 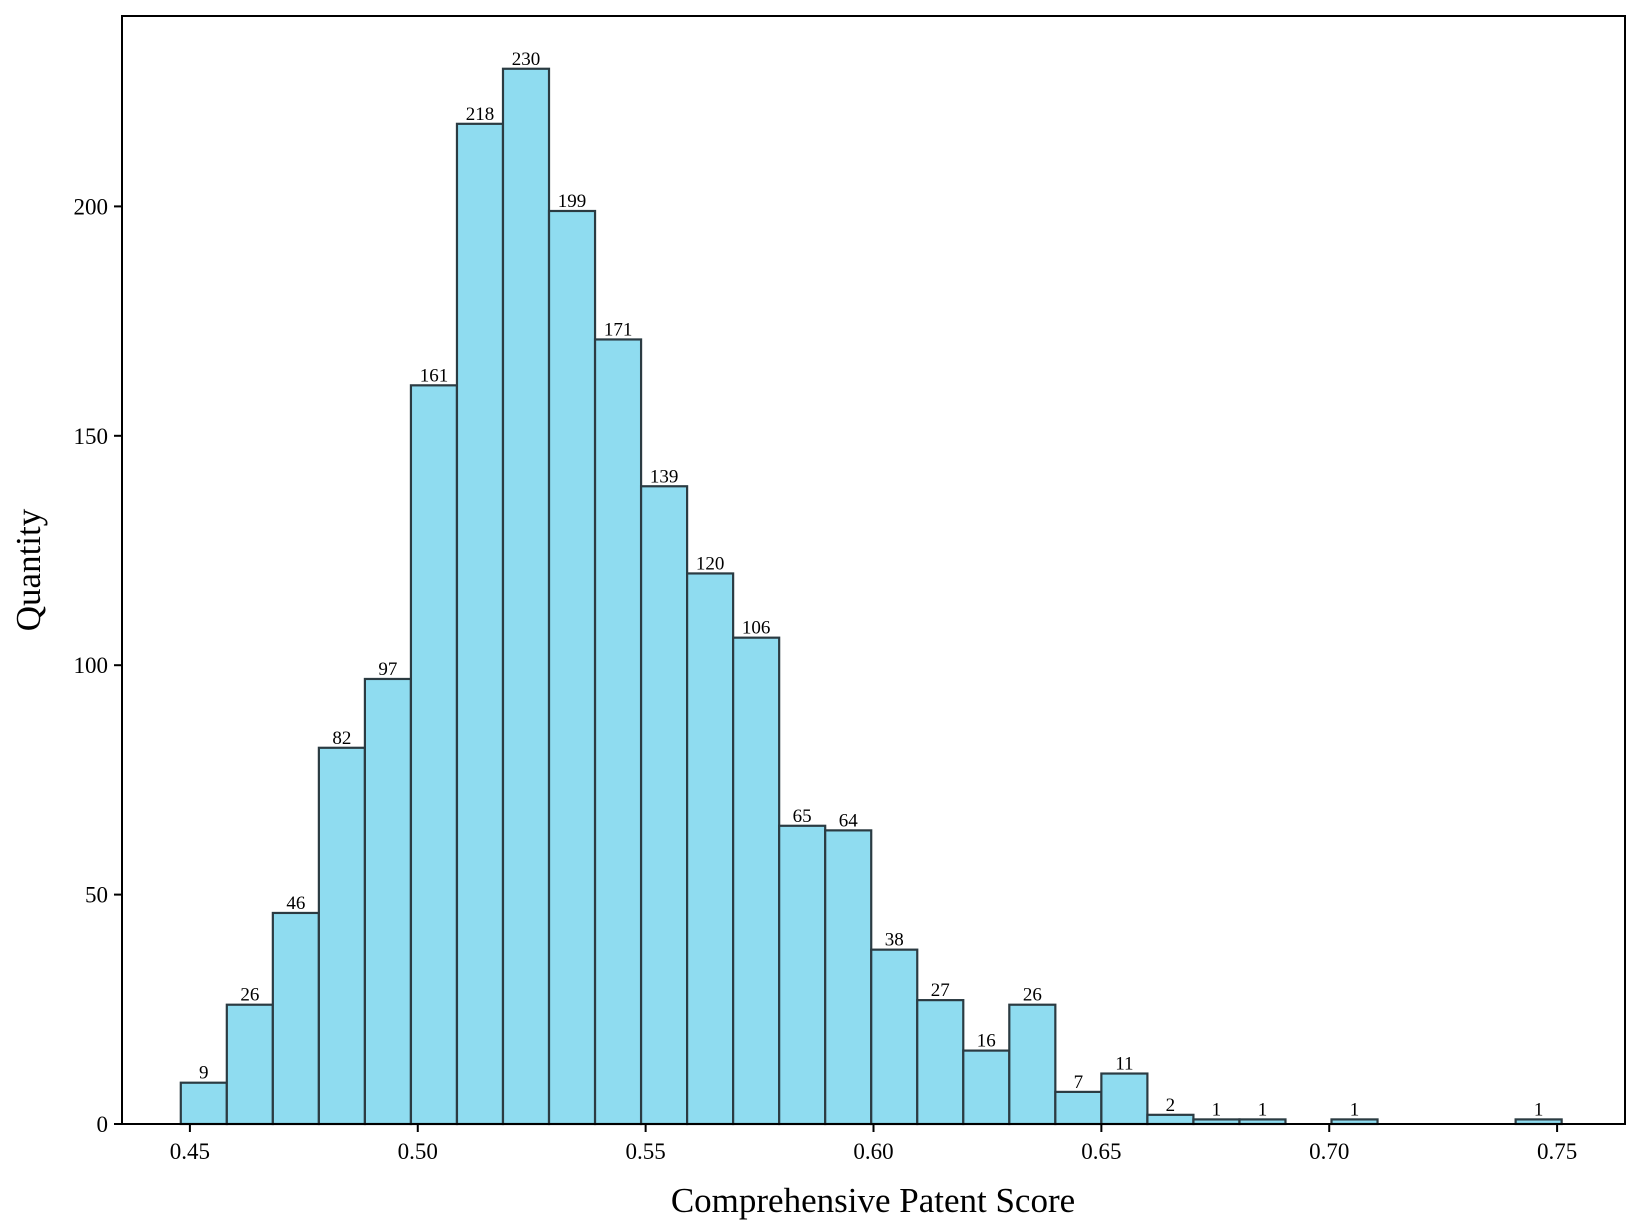 What do you see at coordinates (756, 628) in the screenshot?
I see `bar-value-label: 106` at bounding box center [756, 628].